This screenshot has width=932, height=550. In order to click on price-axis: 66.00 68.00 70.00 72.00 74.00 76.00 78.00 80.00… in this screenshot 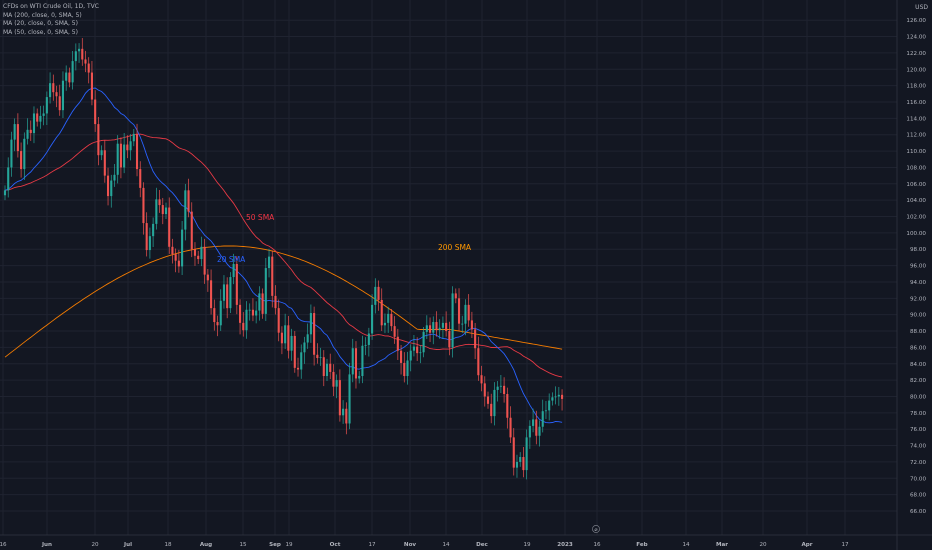, I will do `click(911, 275)`.